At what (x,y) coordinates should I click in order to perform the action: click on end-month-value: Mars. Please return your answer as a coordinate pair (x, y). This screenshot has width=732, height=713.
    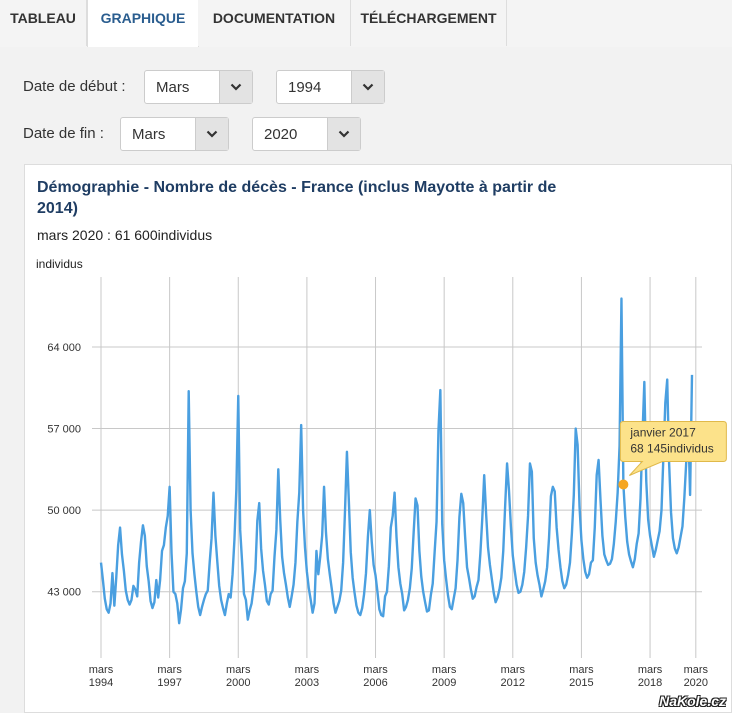
    Looking at the image, I should click on (149, 134).